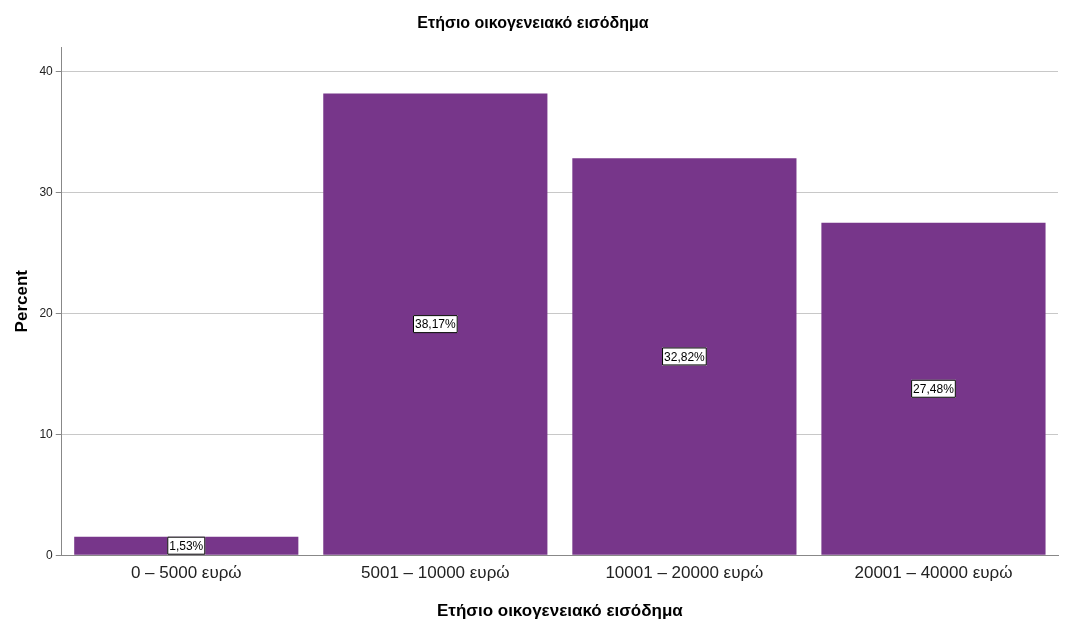 This screenshot has width=1070, height=630. What do you see at coordinates (533, 23) in the screenshot?
I see `chart-title: Ετήσιο οικογενειακό εισόδημα` at bounding box center [533, 23].